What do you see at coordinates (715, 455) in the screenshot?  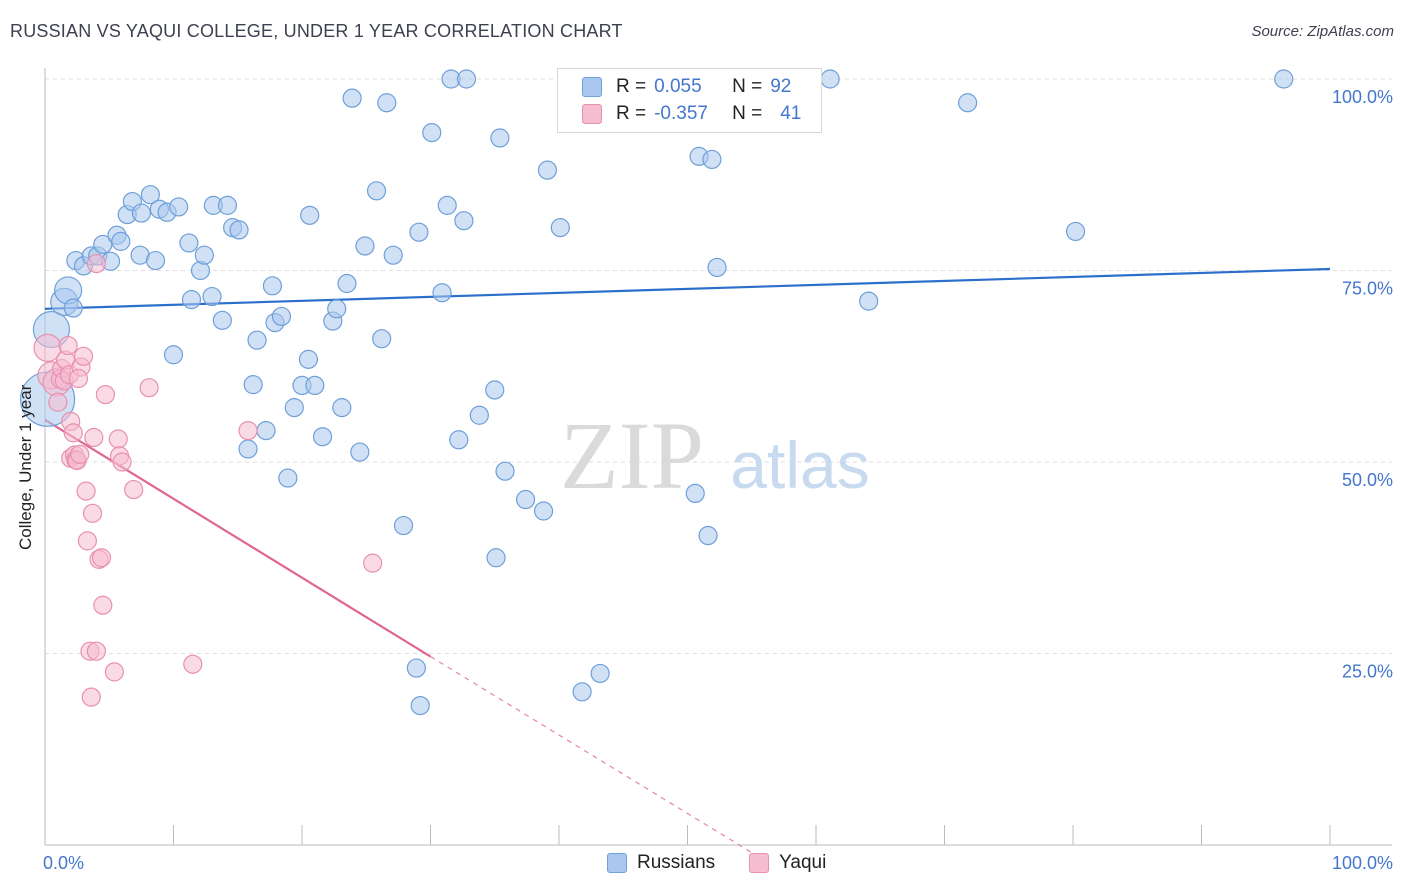 I see `watermark: ZIP atlas` at bounding box center [715, 455].